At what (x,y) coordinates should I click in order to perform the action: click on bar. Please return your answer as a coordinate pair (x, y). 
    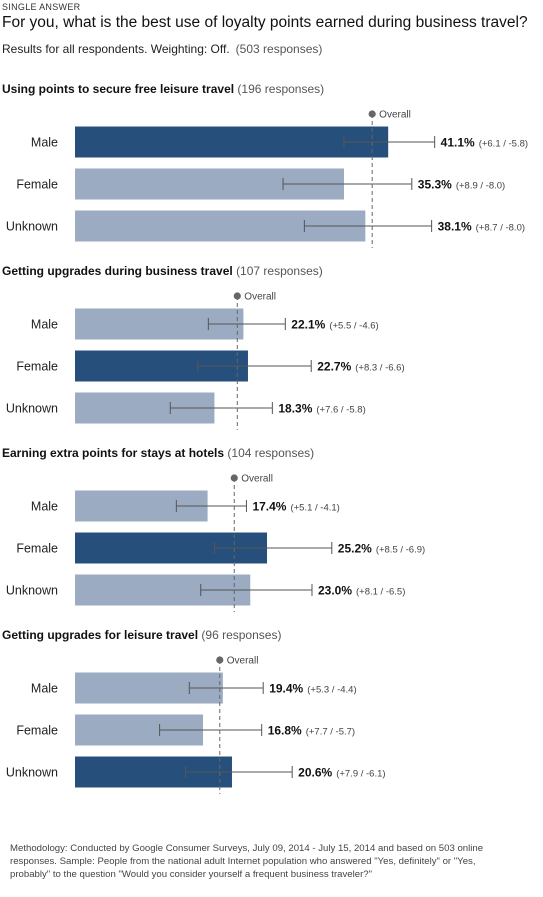
    Looking at the image, I should click on (232, 142).